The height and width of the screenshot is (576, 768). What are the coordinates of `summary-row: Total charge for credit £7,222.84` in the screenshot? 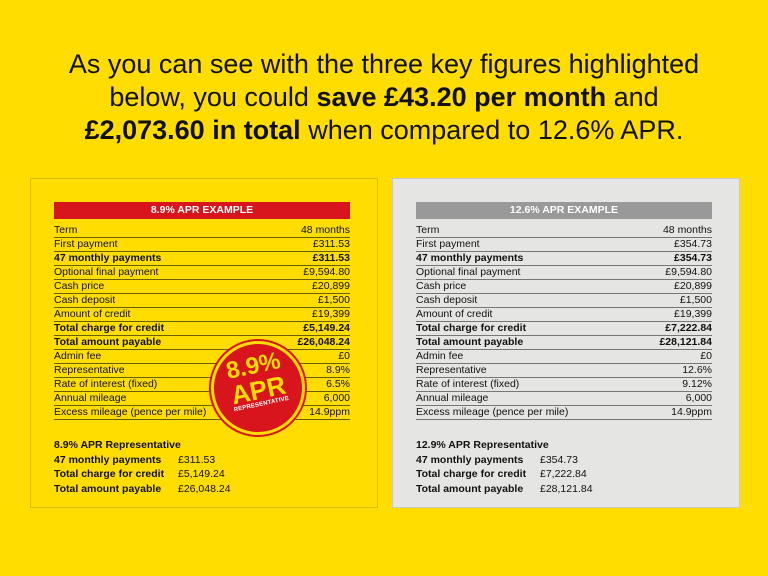 It's located at (504, 474).